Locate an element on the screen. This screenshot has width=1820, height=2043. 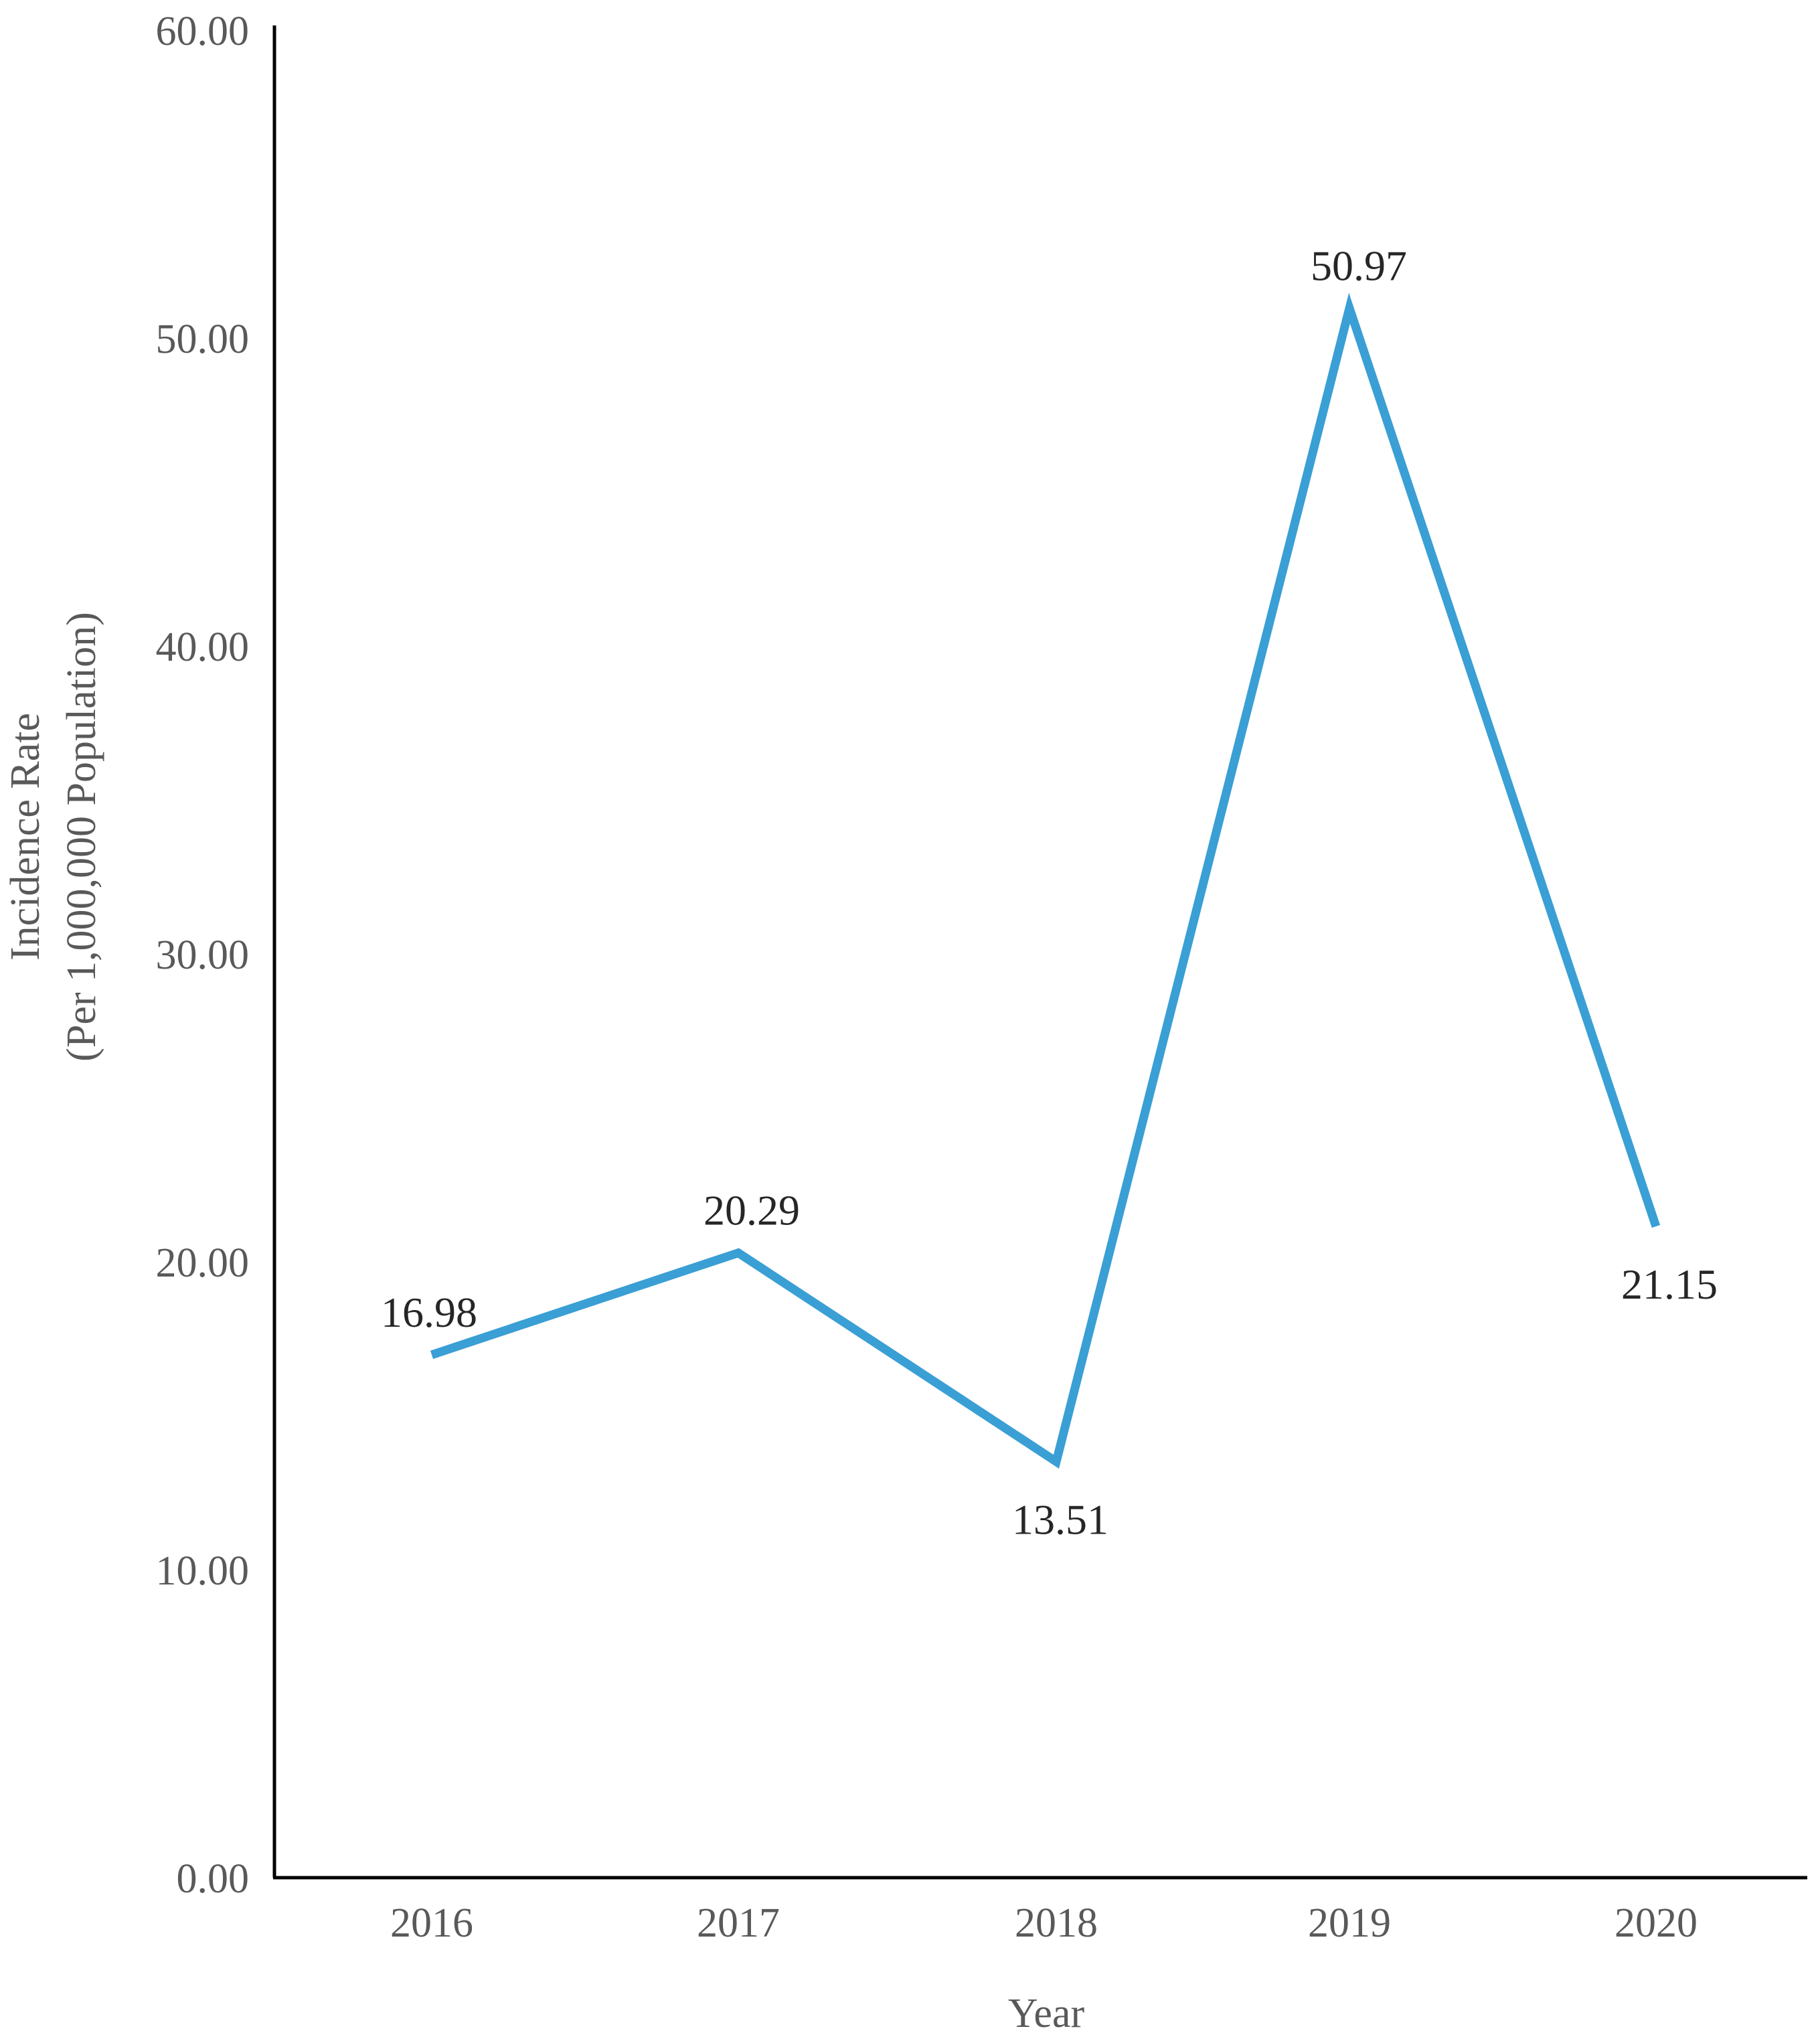
y-tick-label: 10.00 is located at coordinates (203, 1571).